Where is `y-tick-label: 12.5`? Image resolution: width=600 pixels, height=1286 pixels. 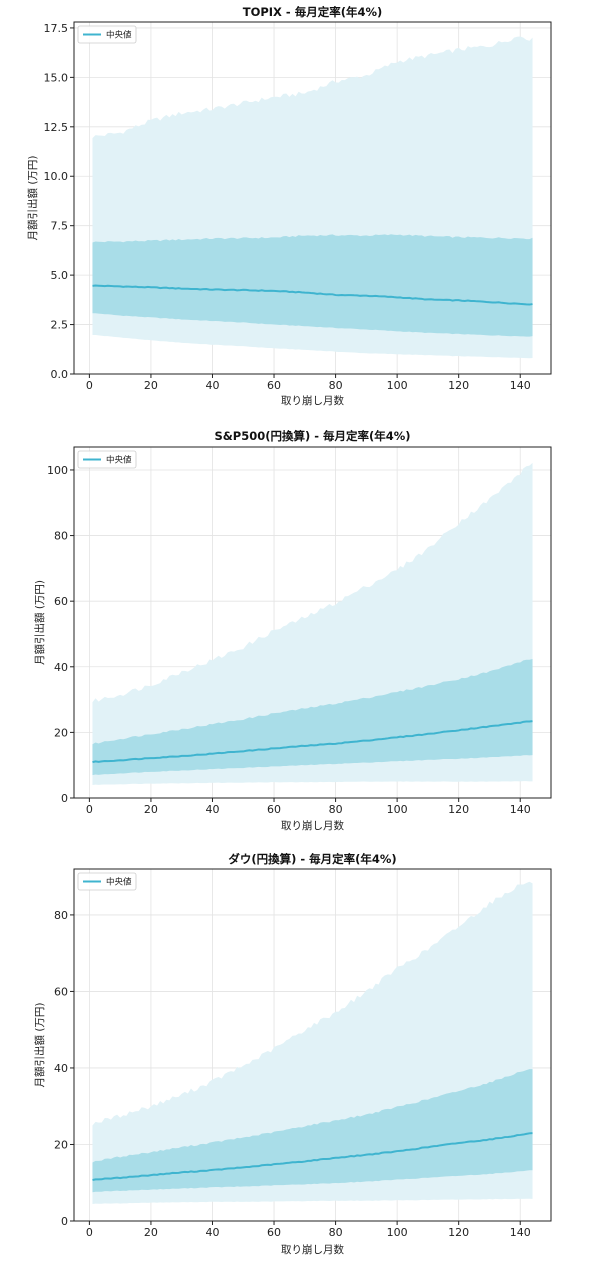 y-tick-label: 12.5 is located at coordinates (56, 127).